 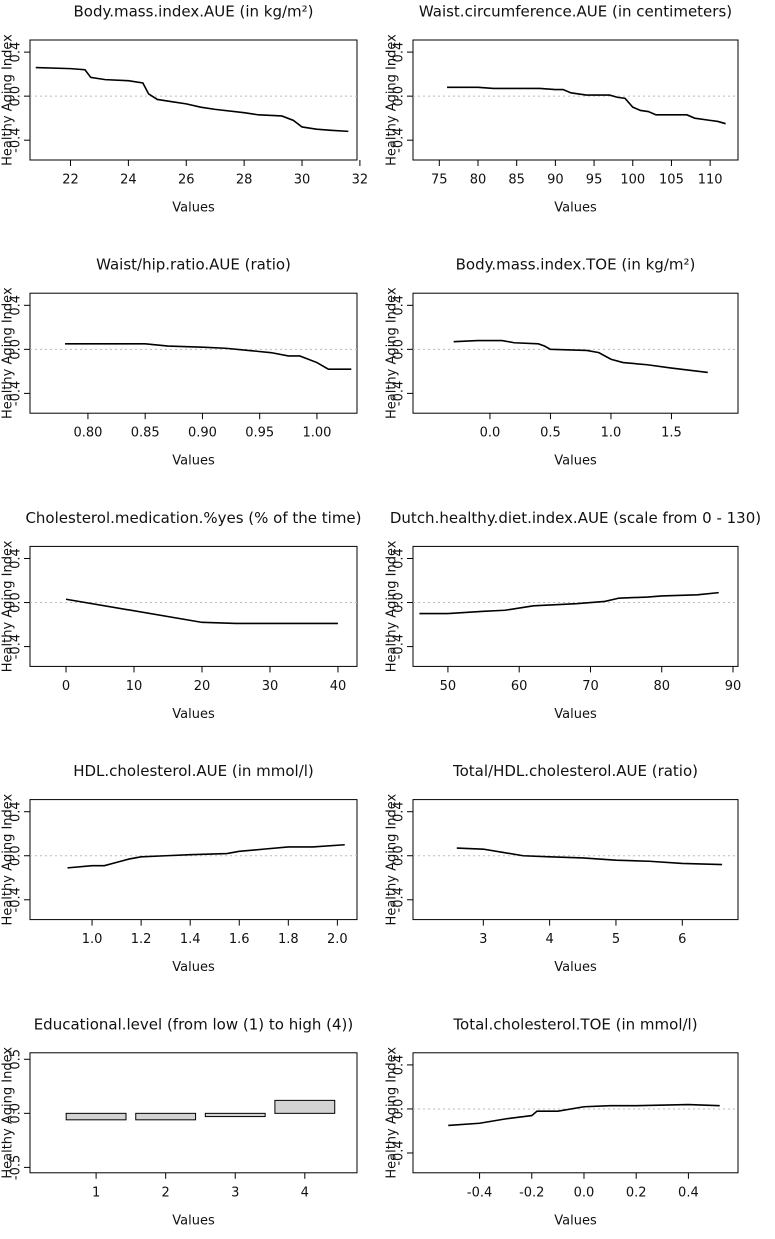 I want to click on x-tick-label: 0.90, so click(x=202, y=433).